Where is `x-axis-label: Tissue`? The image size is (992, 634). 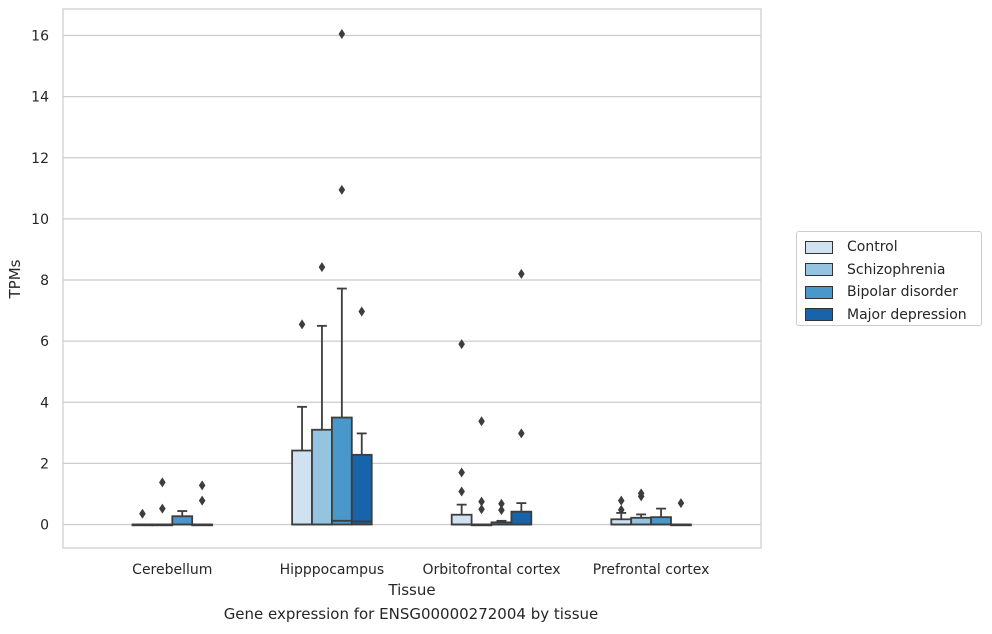
x-axis-label: Tissue is located at coordinates (411, 590).